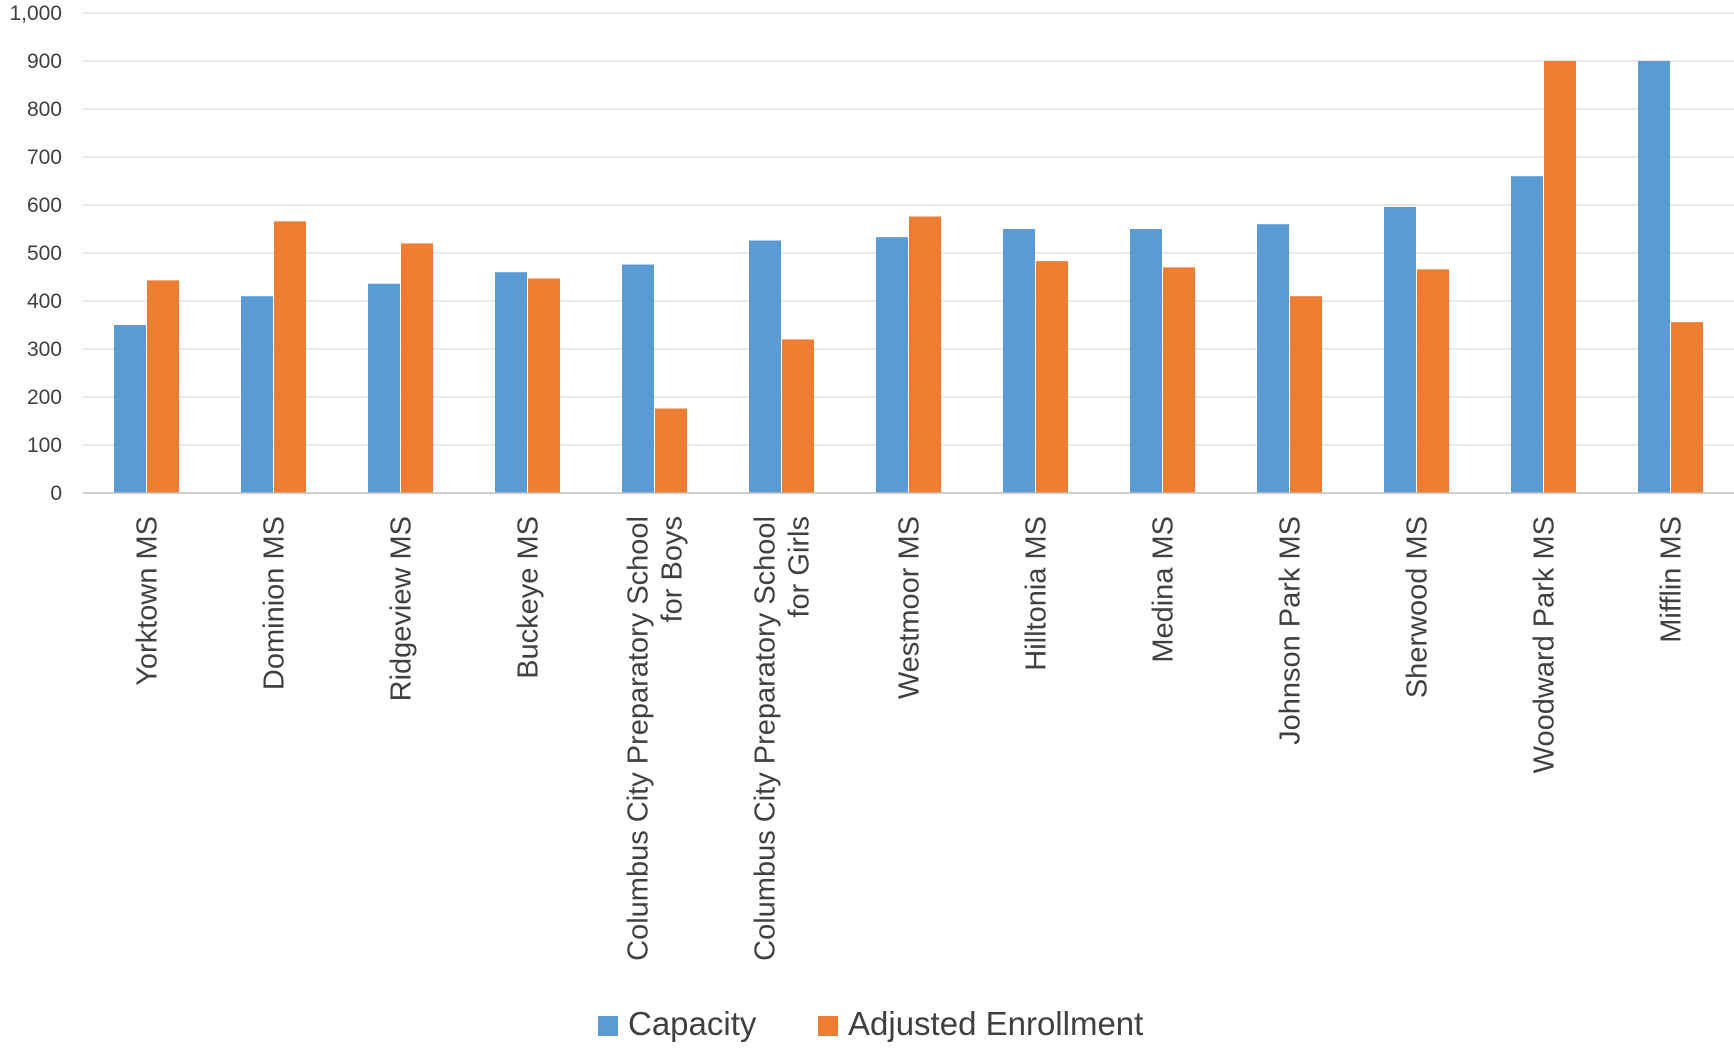  Describe the element at coordinates (692, 1023) in the screenshot. I see `legend-label: Capacity` at that location.